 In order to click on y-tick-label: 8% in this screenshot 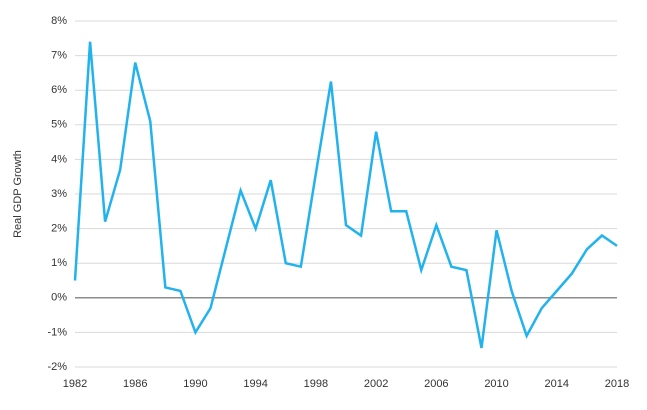, I will do `click(59, 21)`.